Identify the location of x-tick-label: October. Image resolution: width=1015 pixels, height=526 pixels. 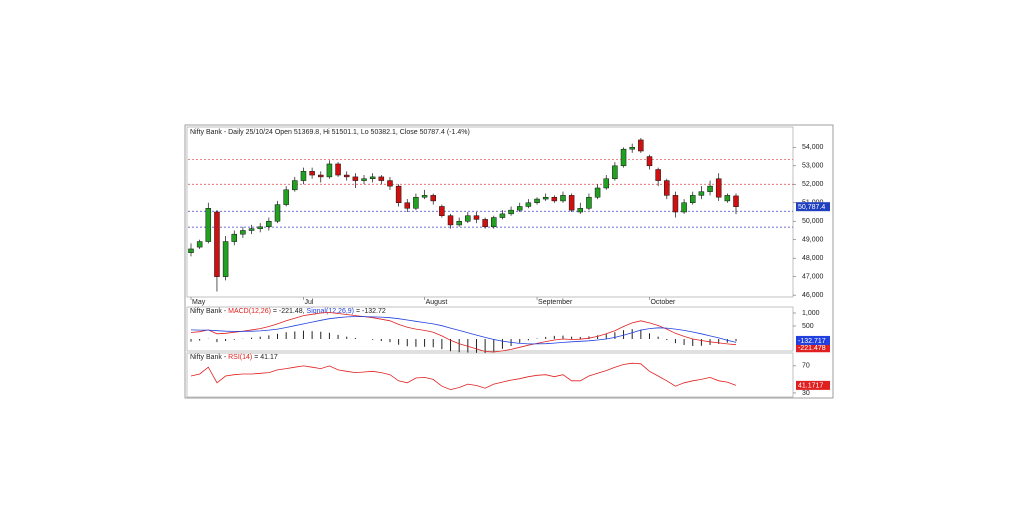
(663, 302).